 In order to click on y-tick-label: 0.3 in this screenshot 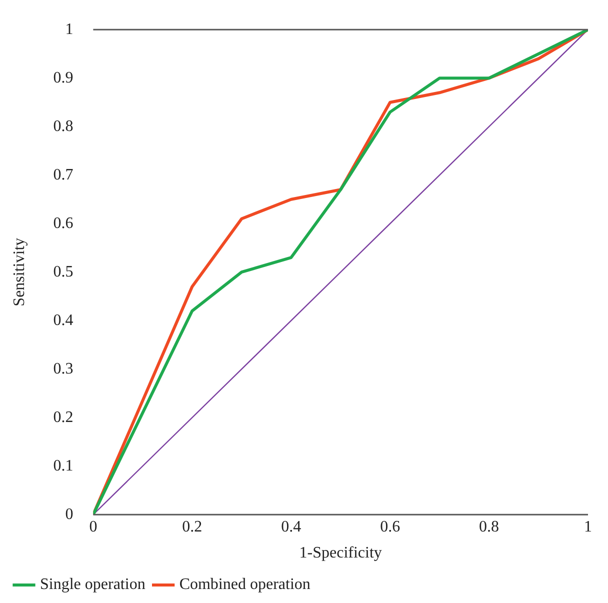, I will do `click(63, 369)`.